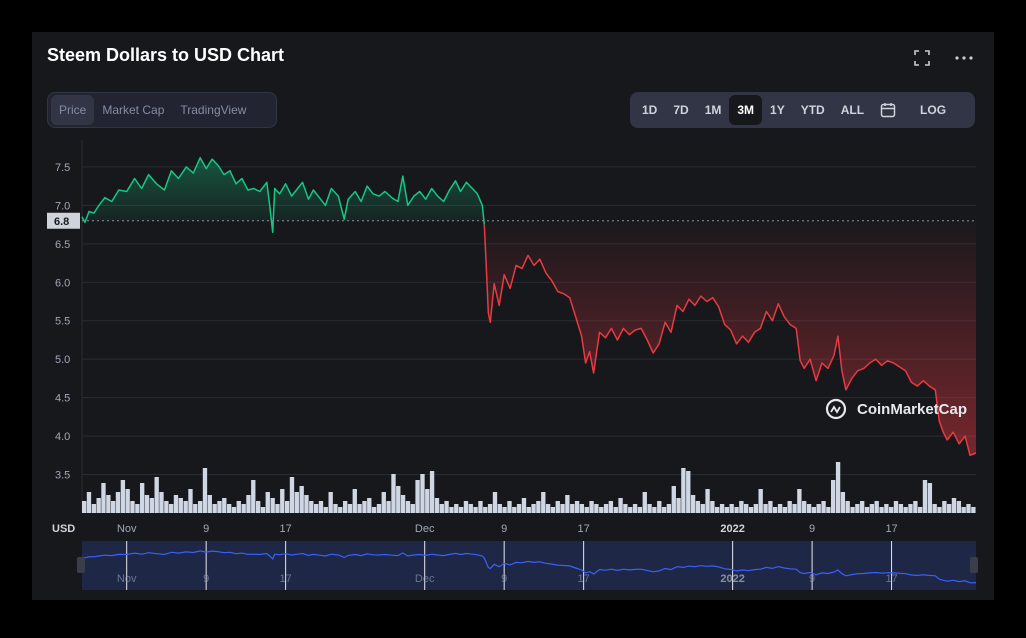 This screenshot has width=1026, height=638. Describe the element at coordinates (61, 222) in the screenshot. I see `reference-value-label: 6.8` at that location.